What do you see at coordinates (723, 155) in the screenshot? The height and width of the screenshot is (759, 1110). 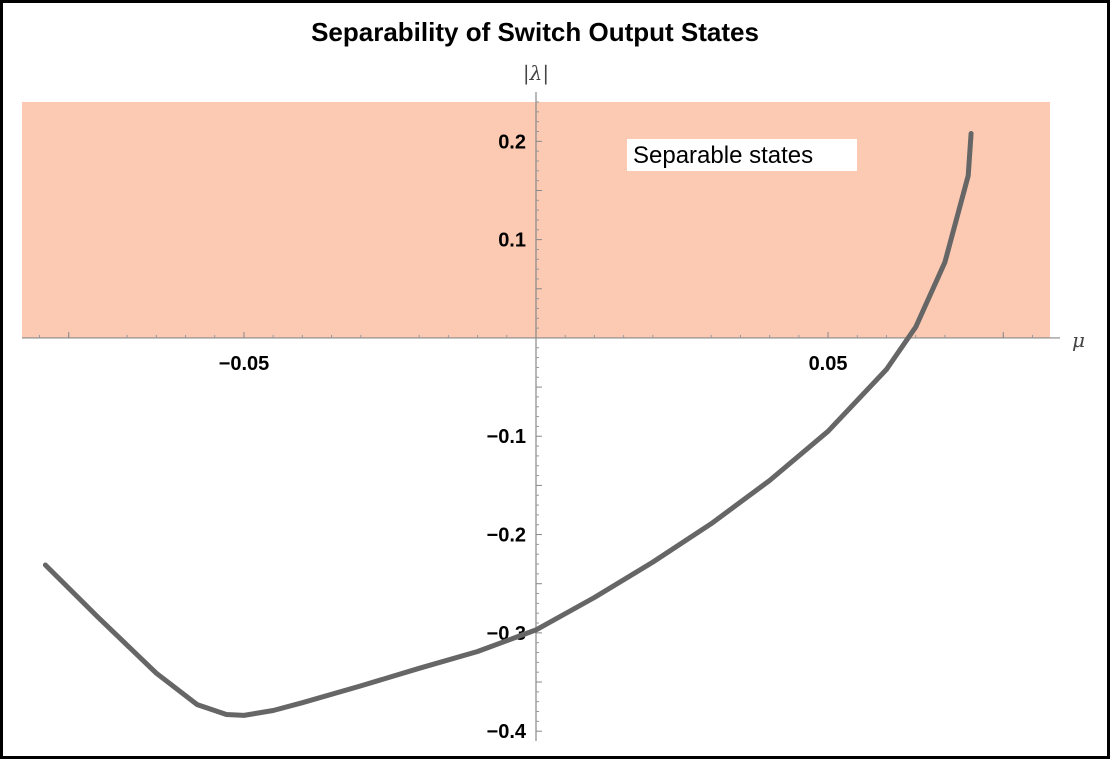 I see `region-label: Separable states` at bounding box center [723, 155].